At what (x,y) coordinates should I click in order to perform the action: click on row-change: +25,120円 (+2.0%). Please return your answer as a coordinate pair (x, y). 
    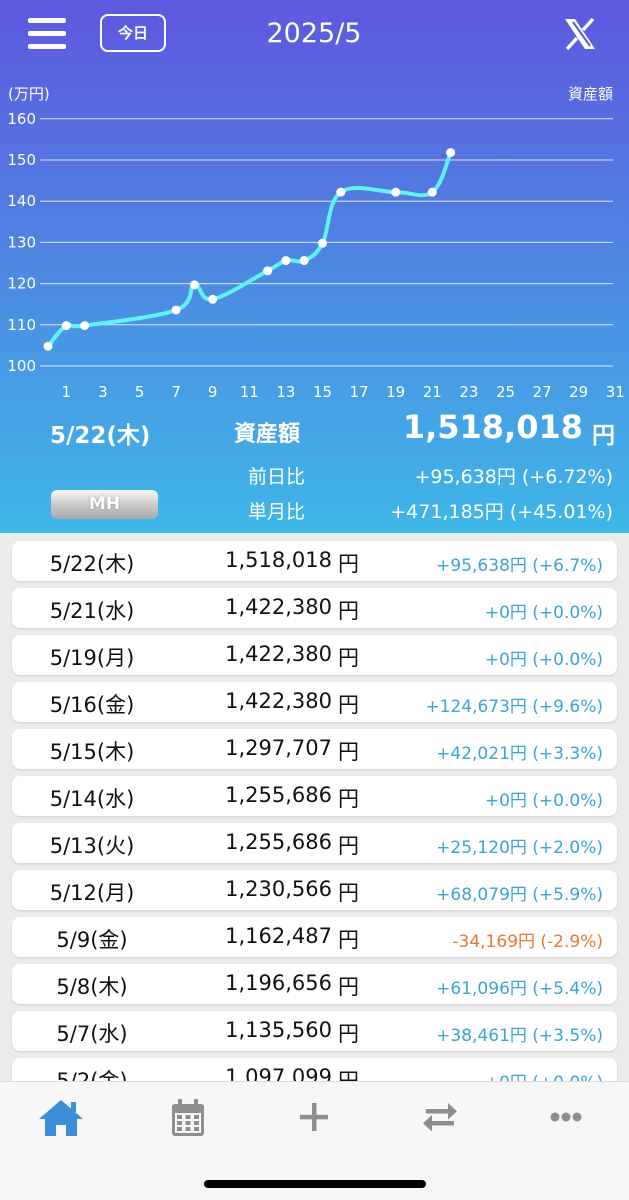
    Looking at the image, I should click on (519, 848).